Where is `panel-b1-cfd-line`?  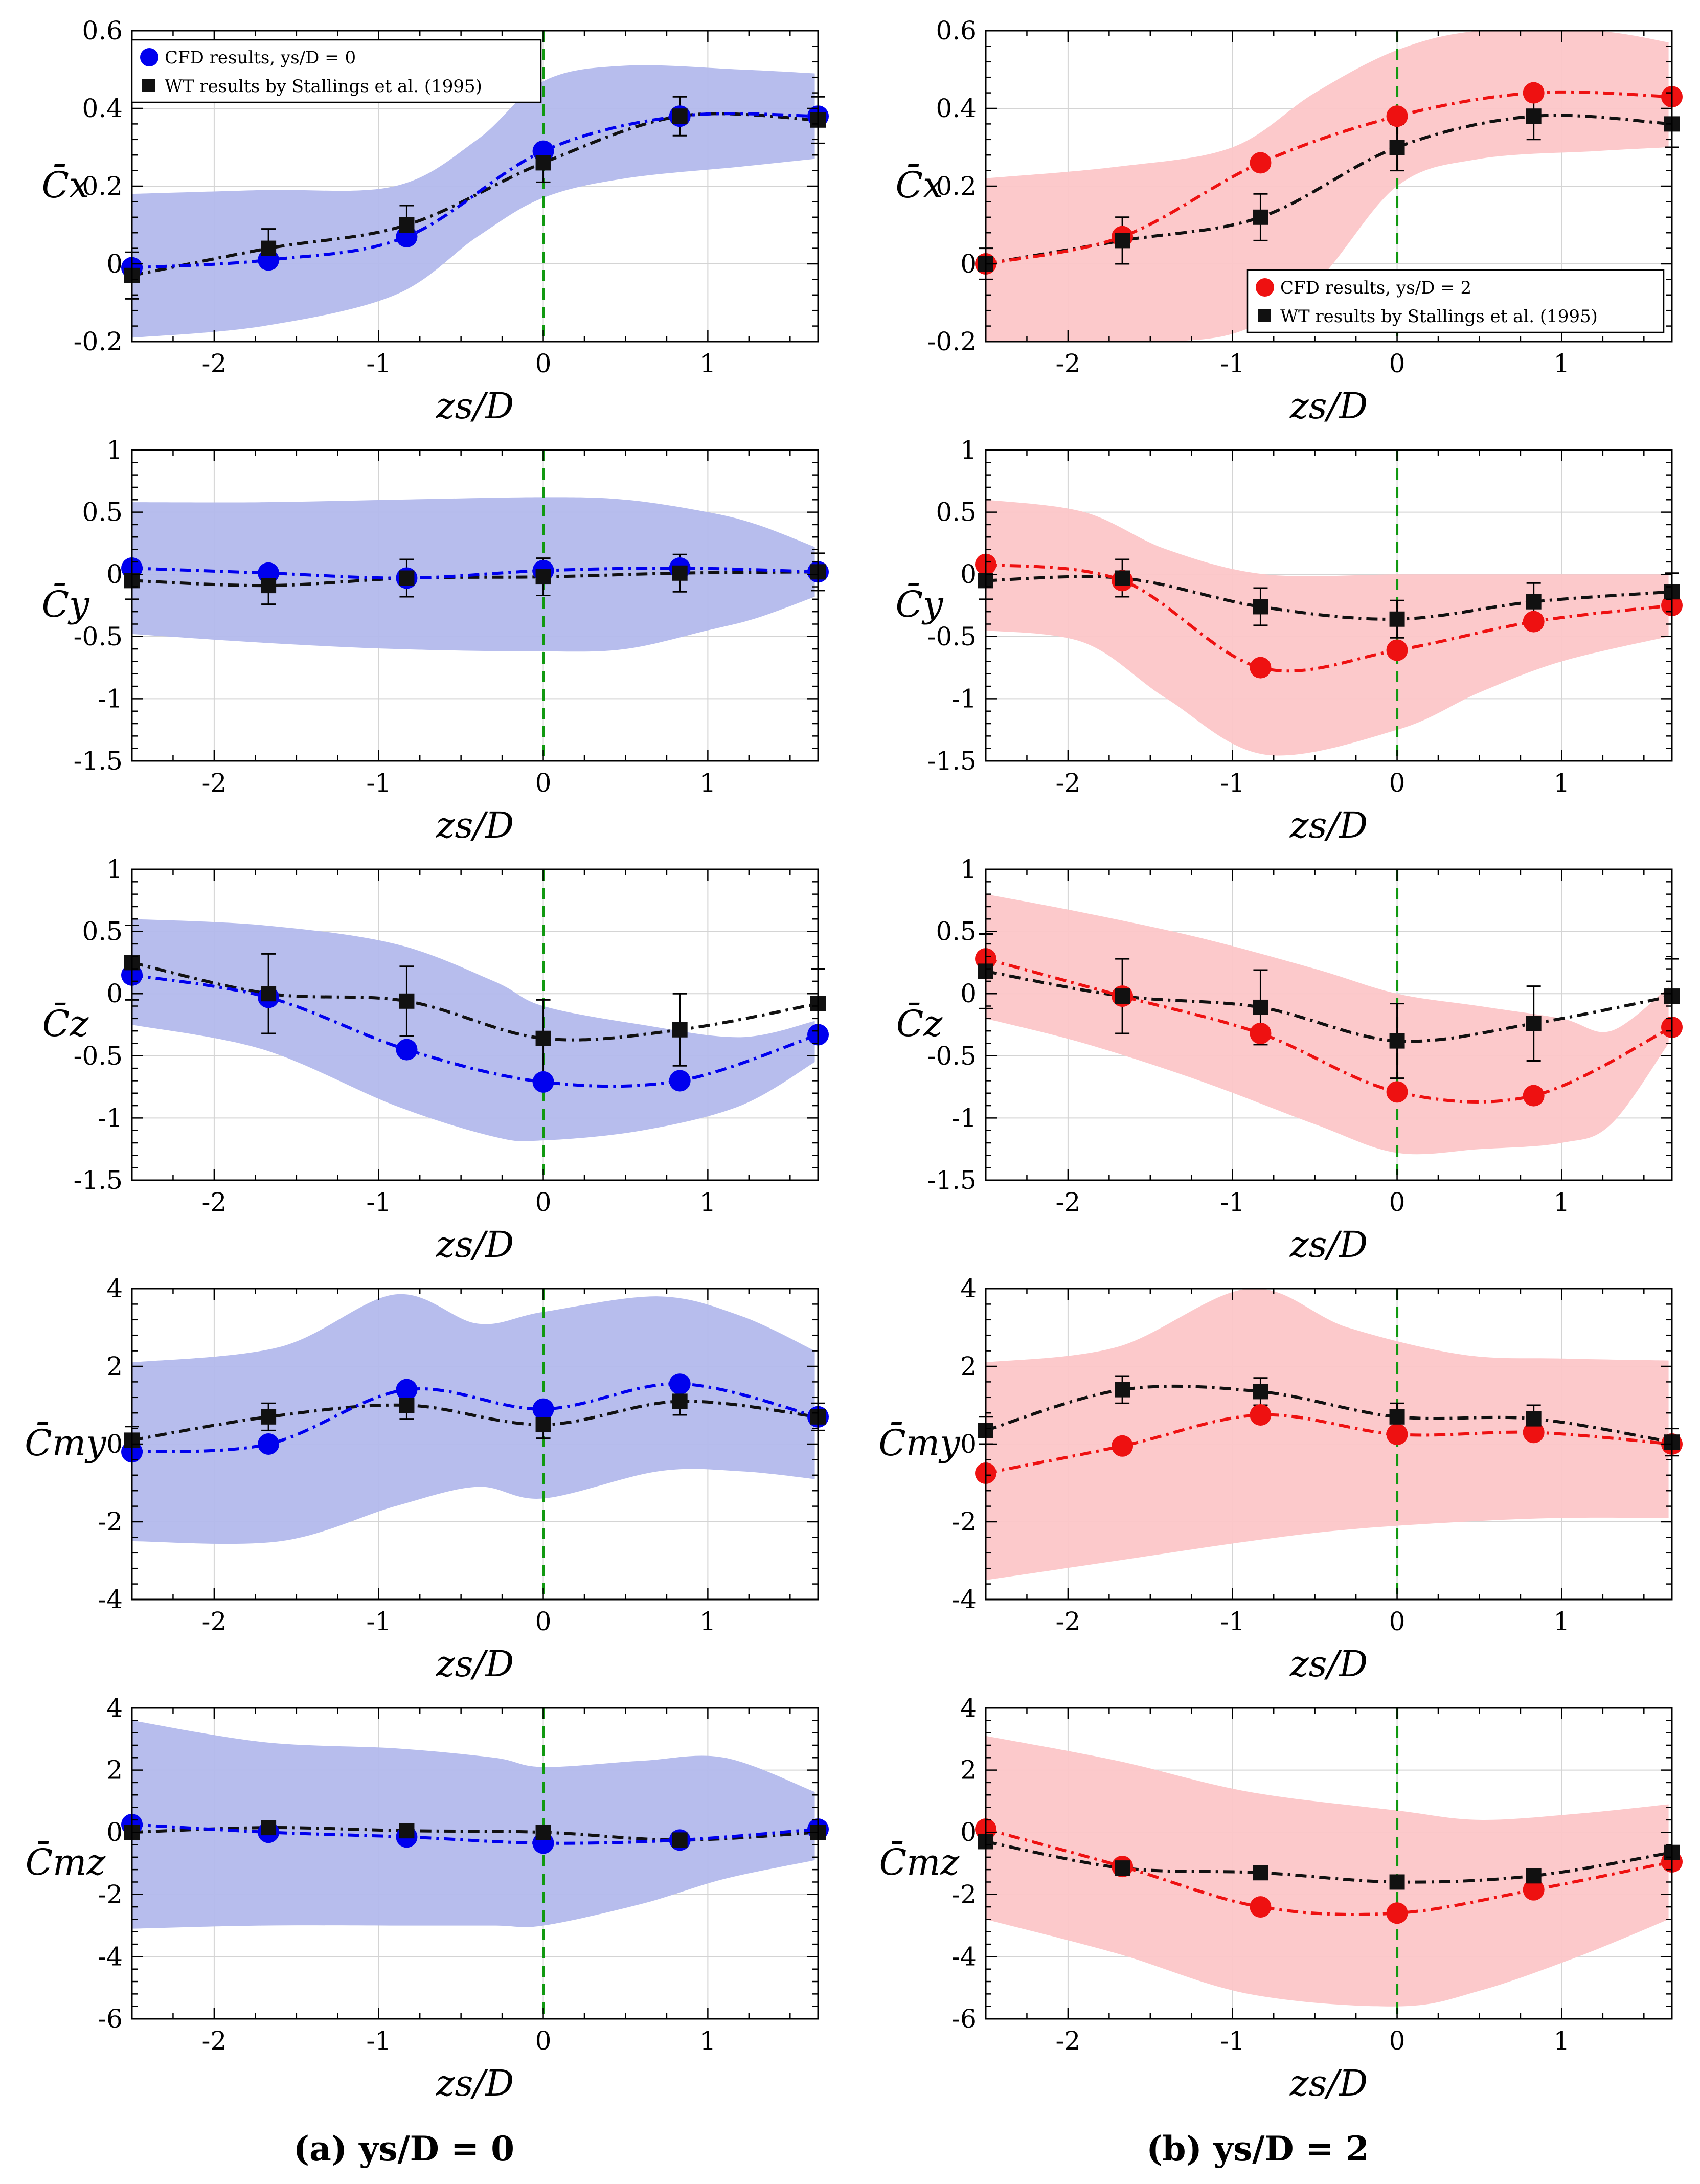
panel-b1-cfd-line is located at coordinates (1329, 617).